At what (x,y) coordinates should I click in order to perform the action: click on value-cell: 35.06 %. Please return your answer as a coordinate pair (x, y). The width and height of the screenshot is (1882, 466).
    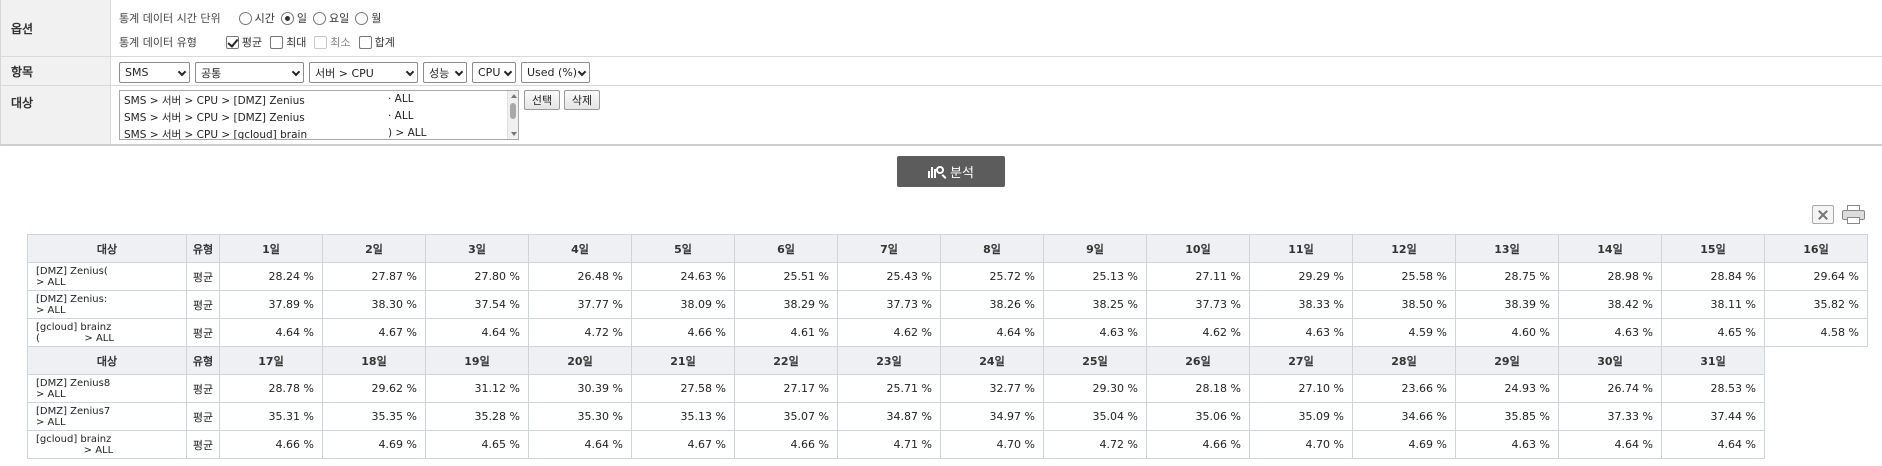
    Looking at the image, I should click on (1198, 416).